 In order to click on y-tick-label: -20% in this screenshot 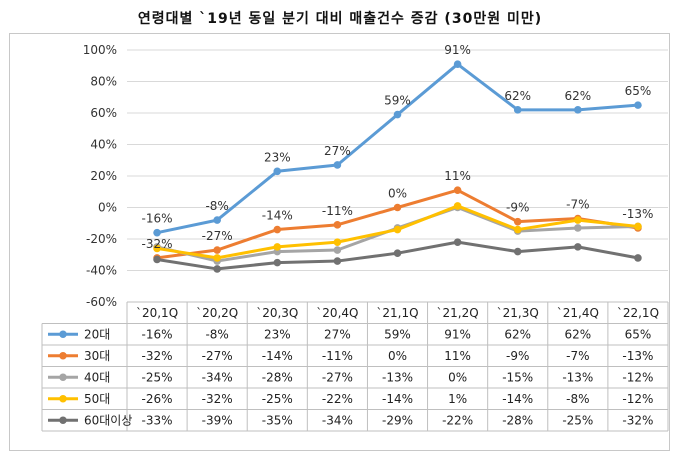, I will do `click(101, 239)`.